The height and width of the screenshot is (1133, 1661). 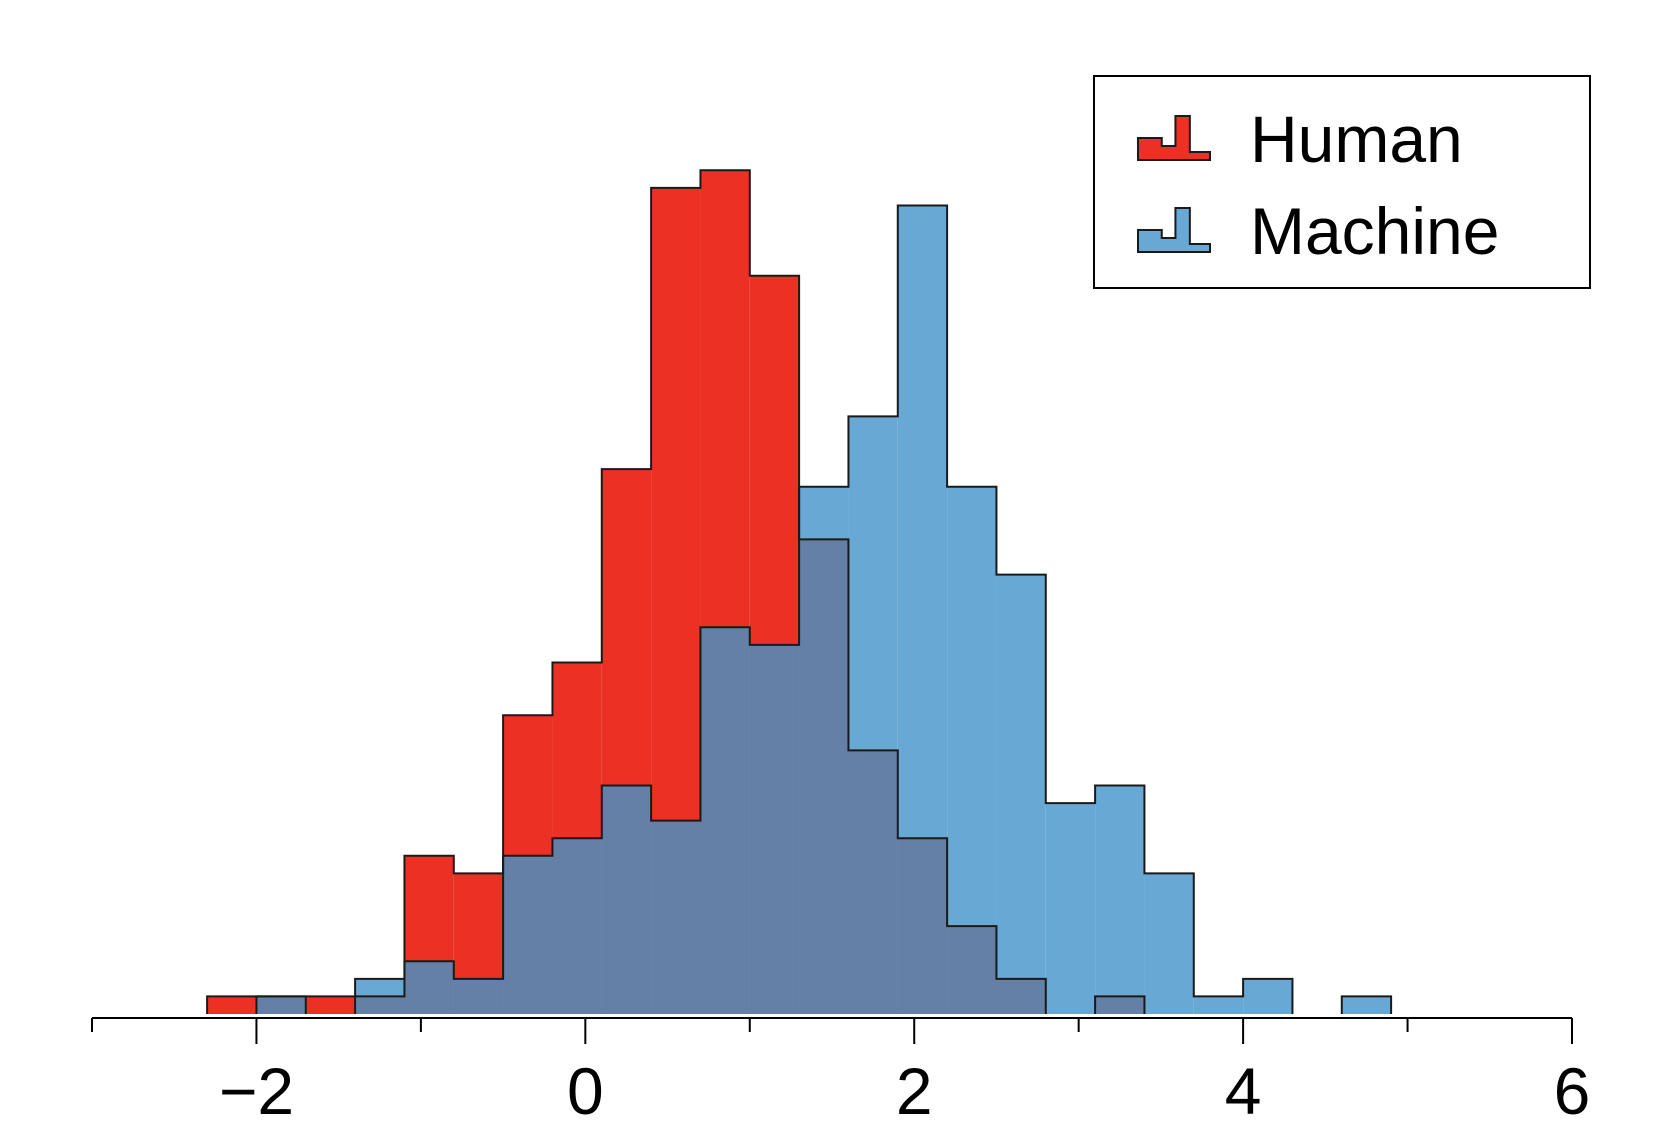 I want to click on legend: Human Machine, so click(x=1342, y=182).